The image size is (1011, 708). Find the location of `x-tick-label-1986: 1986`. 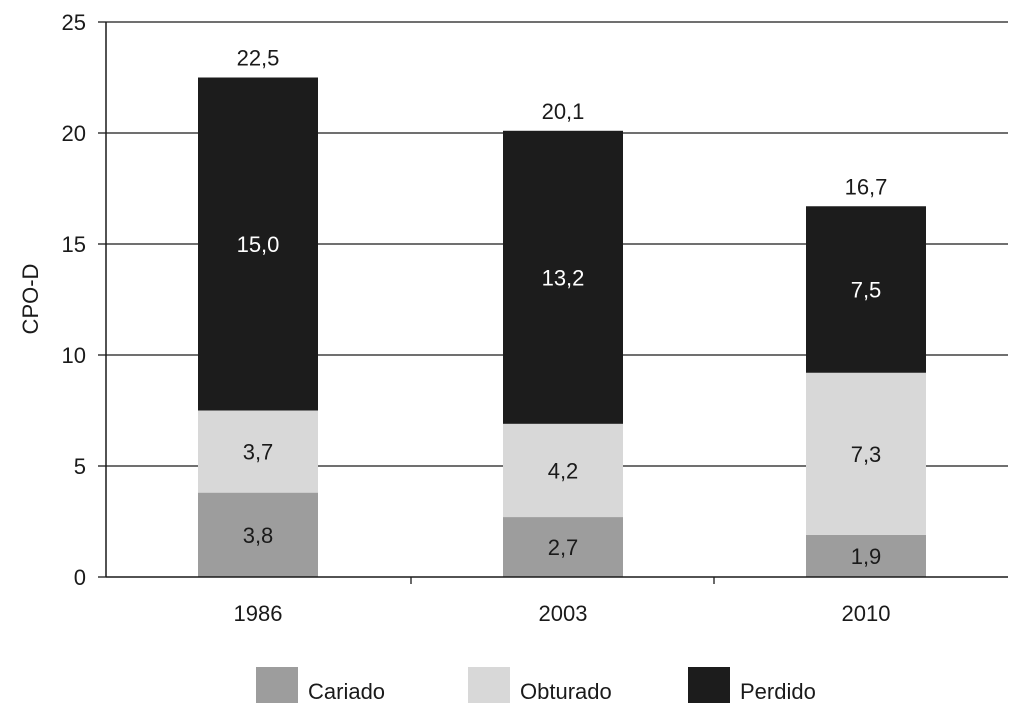

x-tick-label-1986: 1986 is located at coordinates (258, 613).